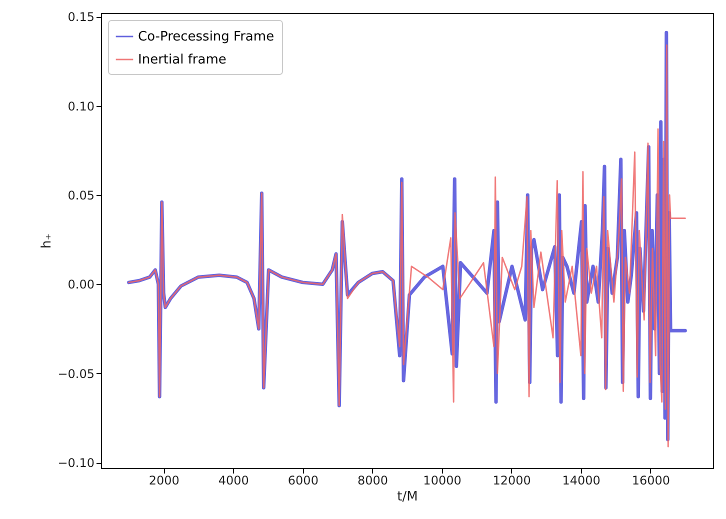 The width and height of the screenshot is (726, 519). Describe the element at coordinates (233, 481) in the screenshot. I see `x-tick-label: 4000` at that location.